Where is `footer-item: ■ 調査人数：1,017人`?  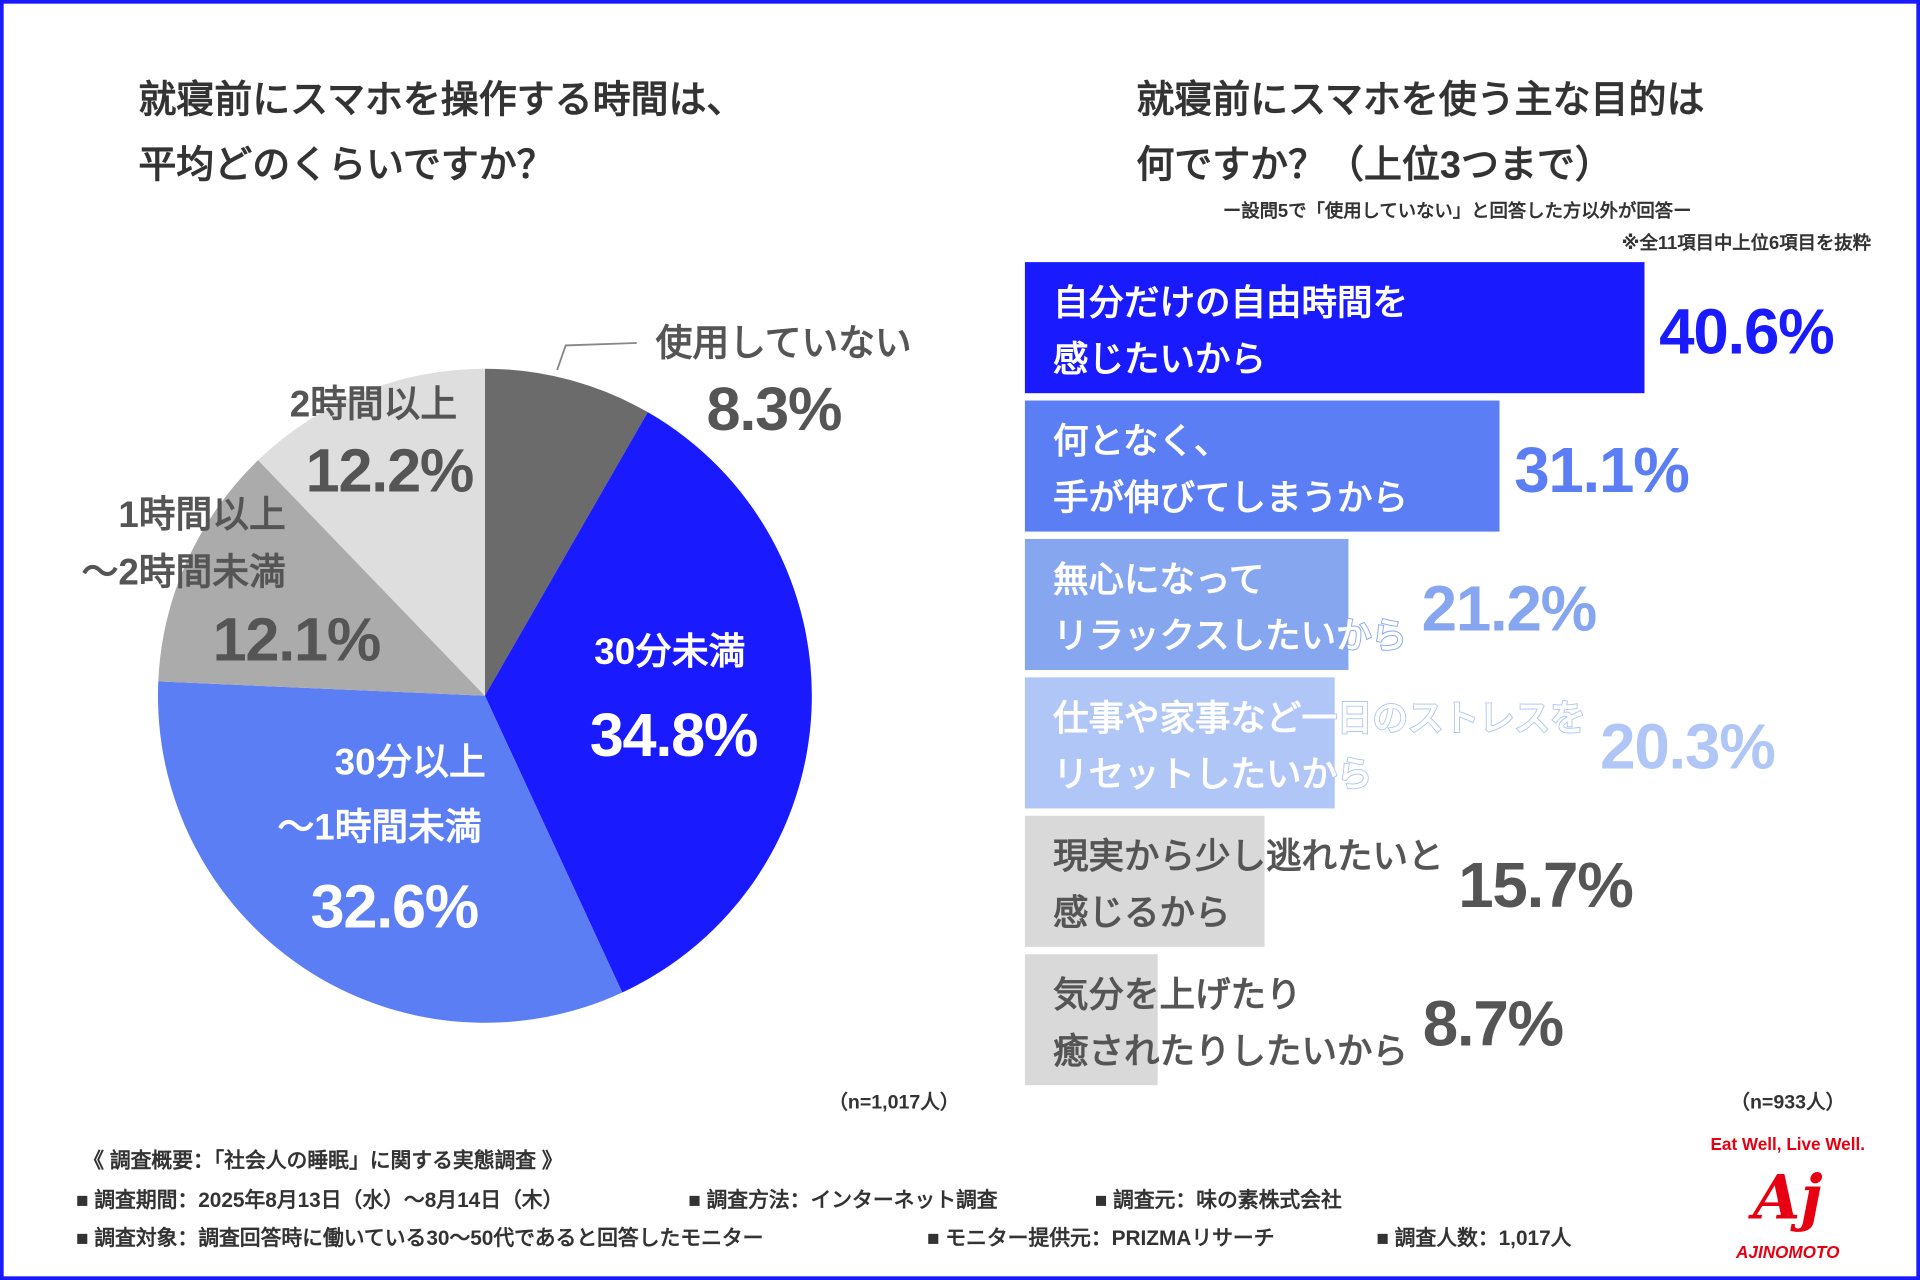 footer-item: ■ 調査人数：1,017人 is located at coordinates (1473, 1238).